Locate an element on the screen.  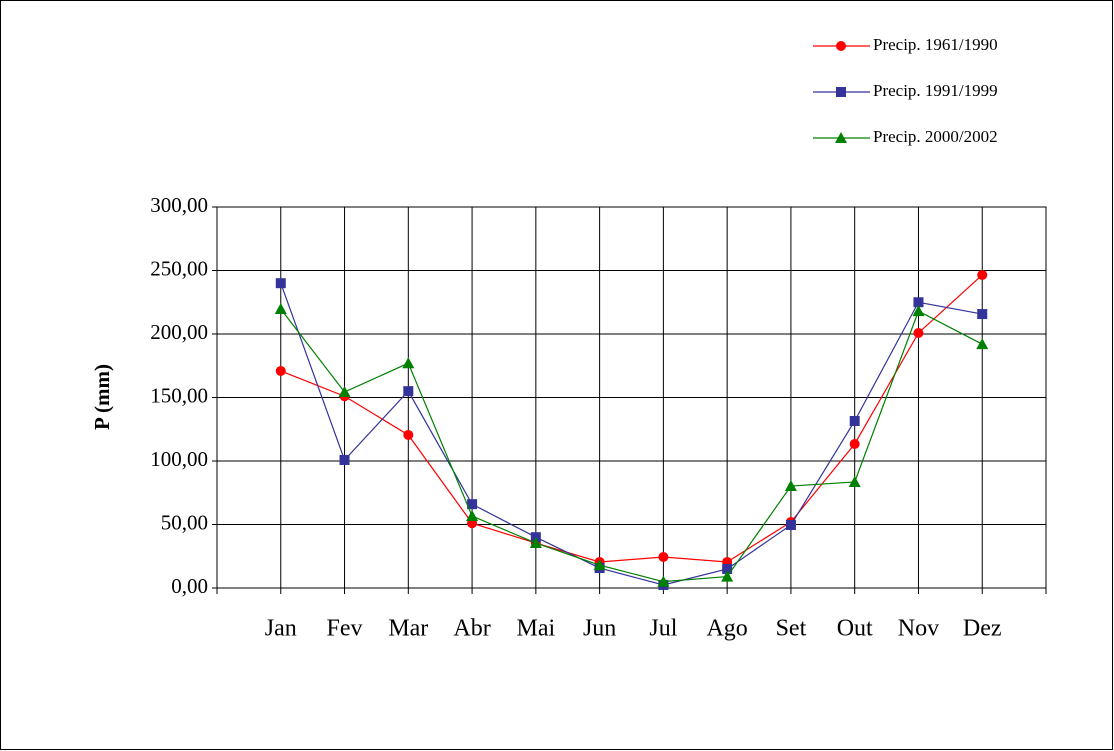
x-tick-label: Out is located at coordinates (855, 629).